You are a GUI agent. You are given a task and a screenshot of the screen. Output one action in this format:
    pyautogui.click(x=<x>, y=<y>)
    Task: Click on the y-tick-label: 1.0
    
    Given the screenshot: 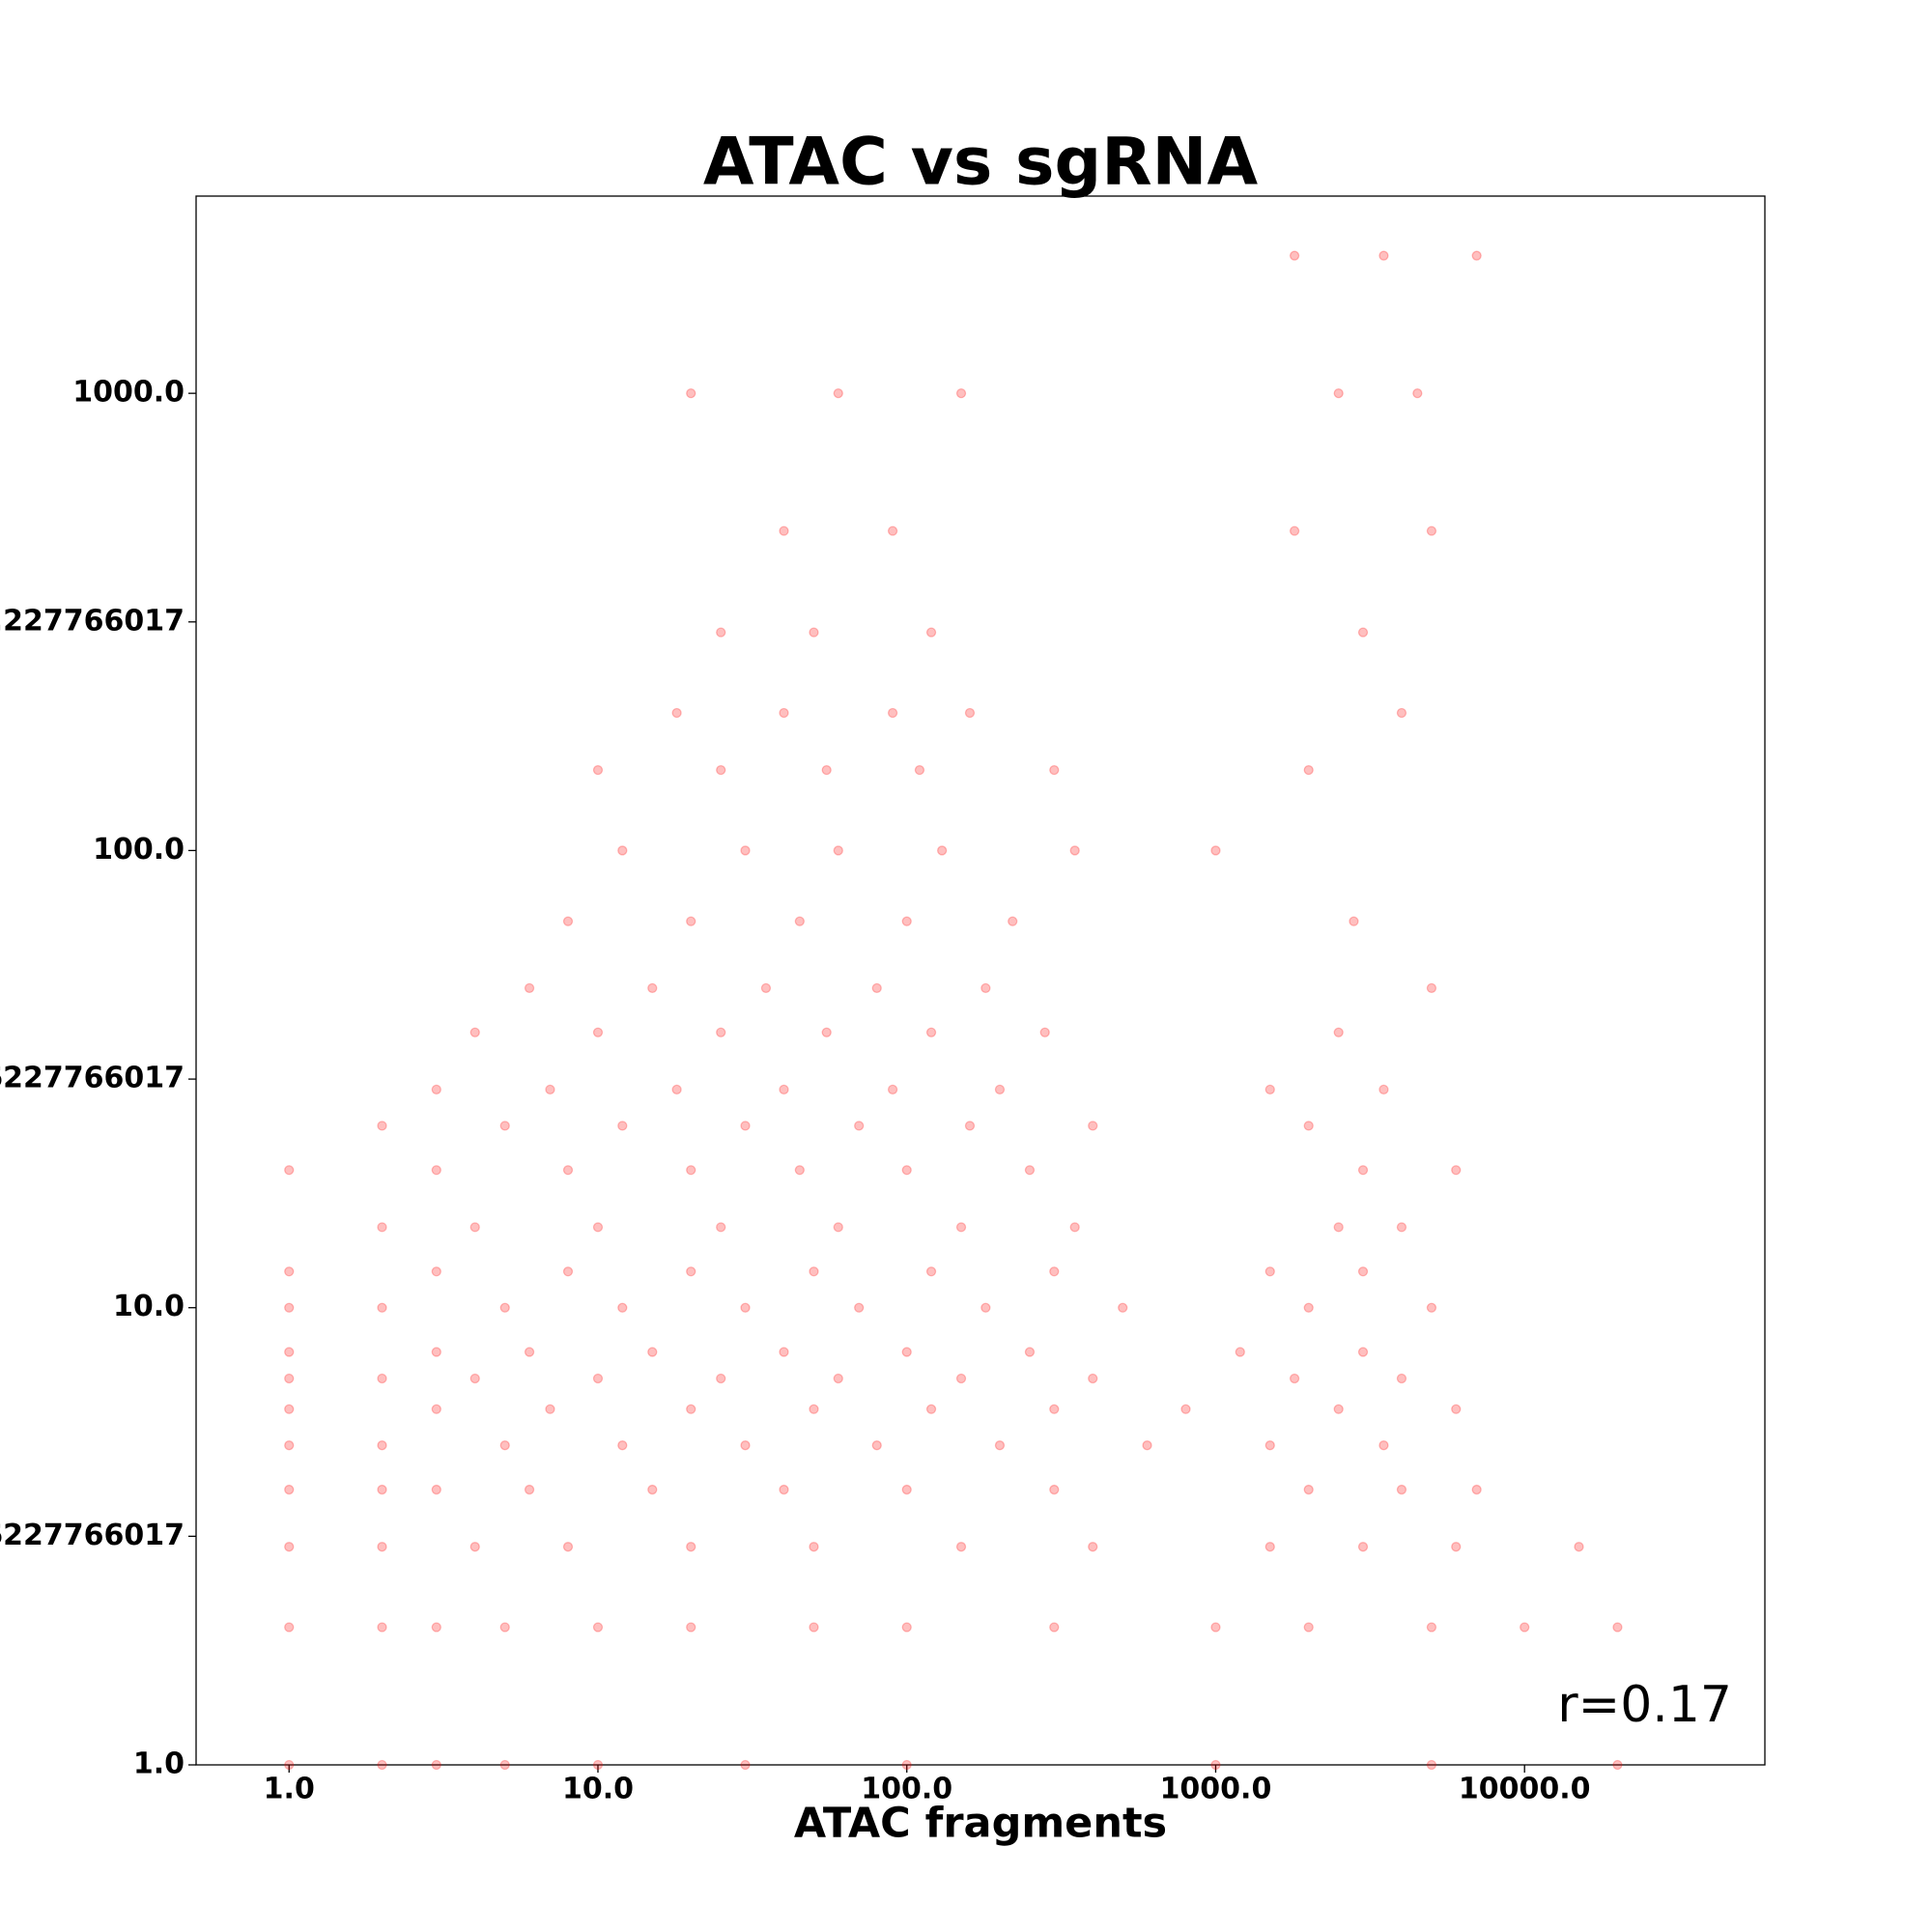 What is the action you would take?
    pyautogui.click(x=159, y=1764)
    